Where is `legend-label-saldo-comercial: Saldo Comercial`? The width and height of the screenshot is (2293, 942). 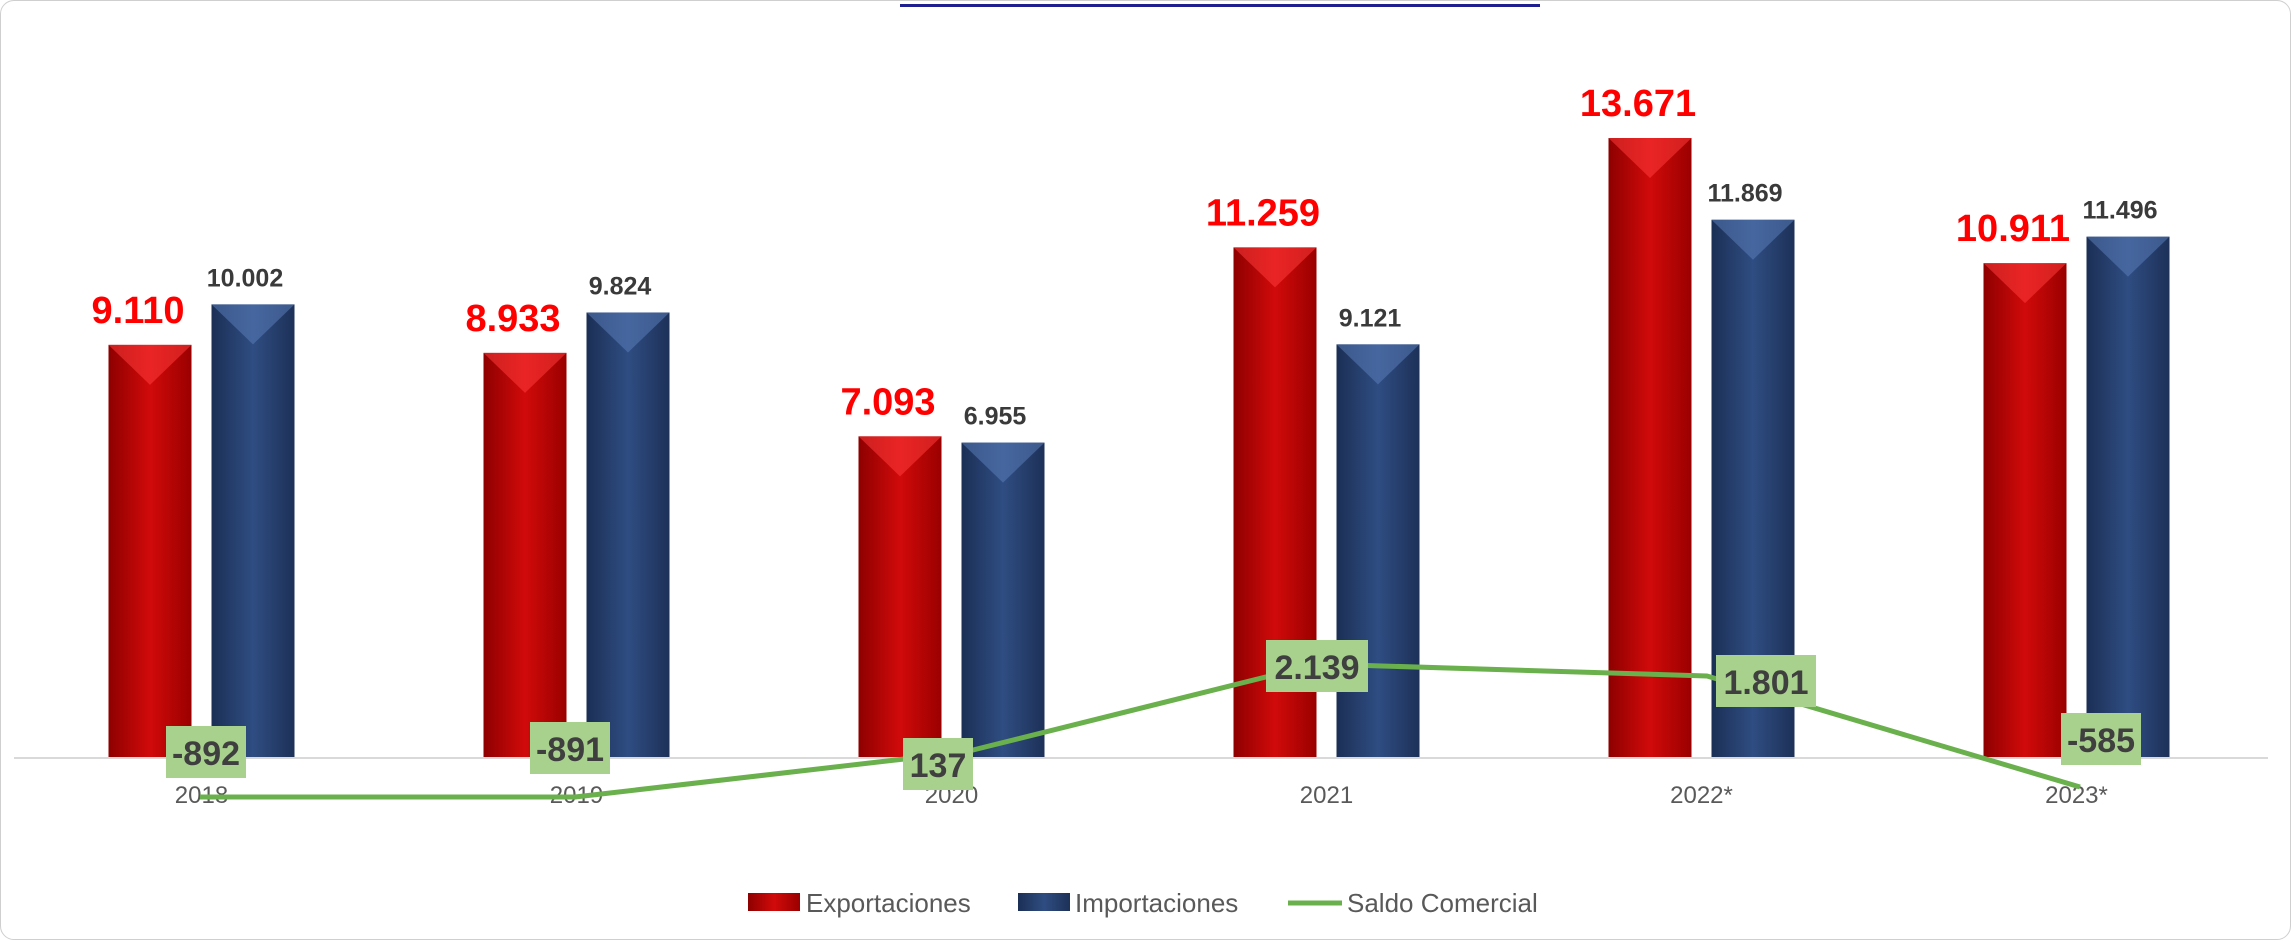
legend-label-saldo-comercial: Saldo Comercial is located at coordinates (1442, 903).